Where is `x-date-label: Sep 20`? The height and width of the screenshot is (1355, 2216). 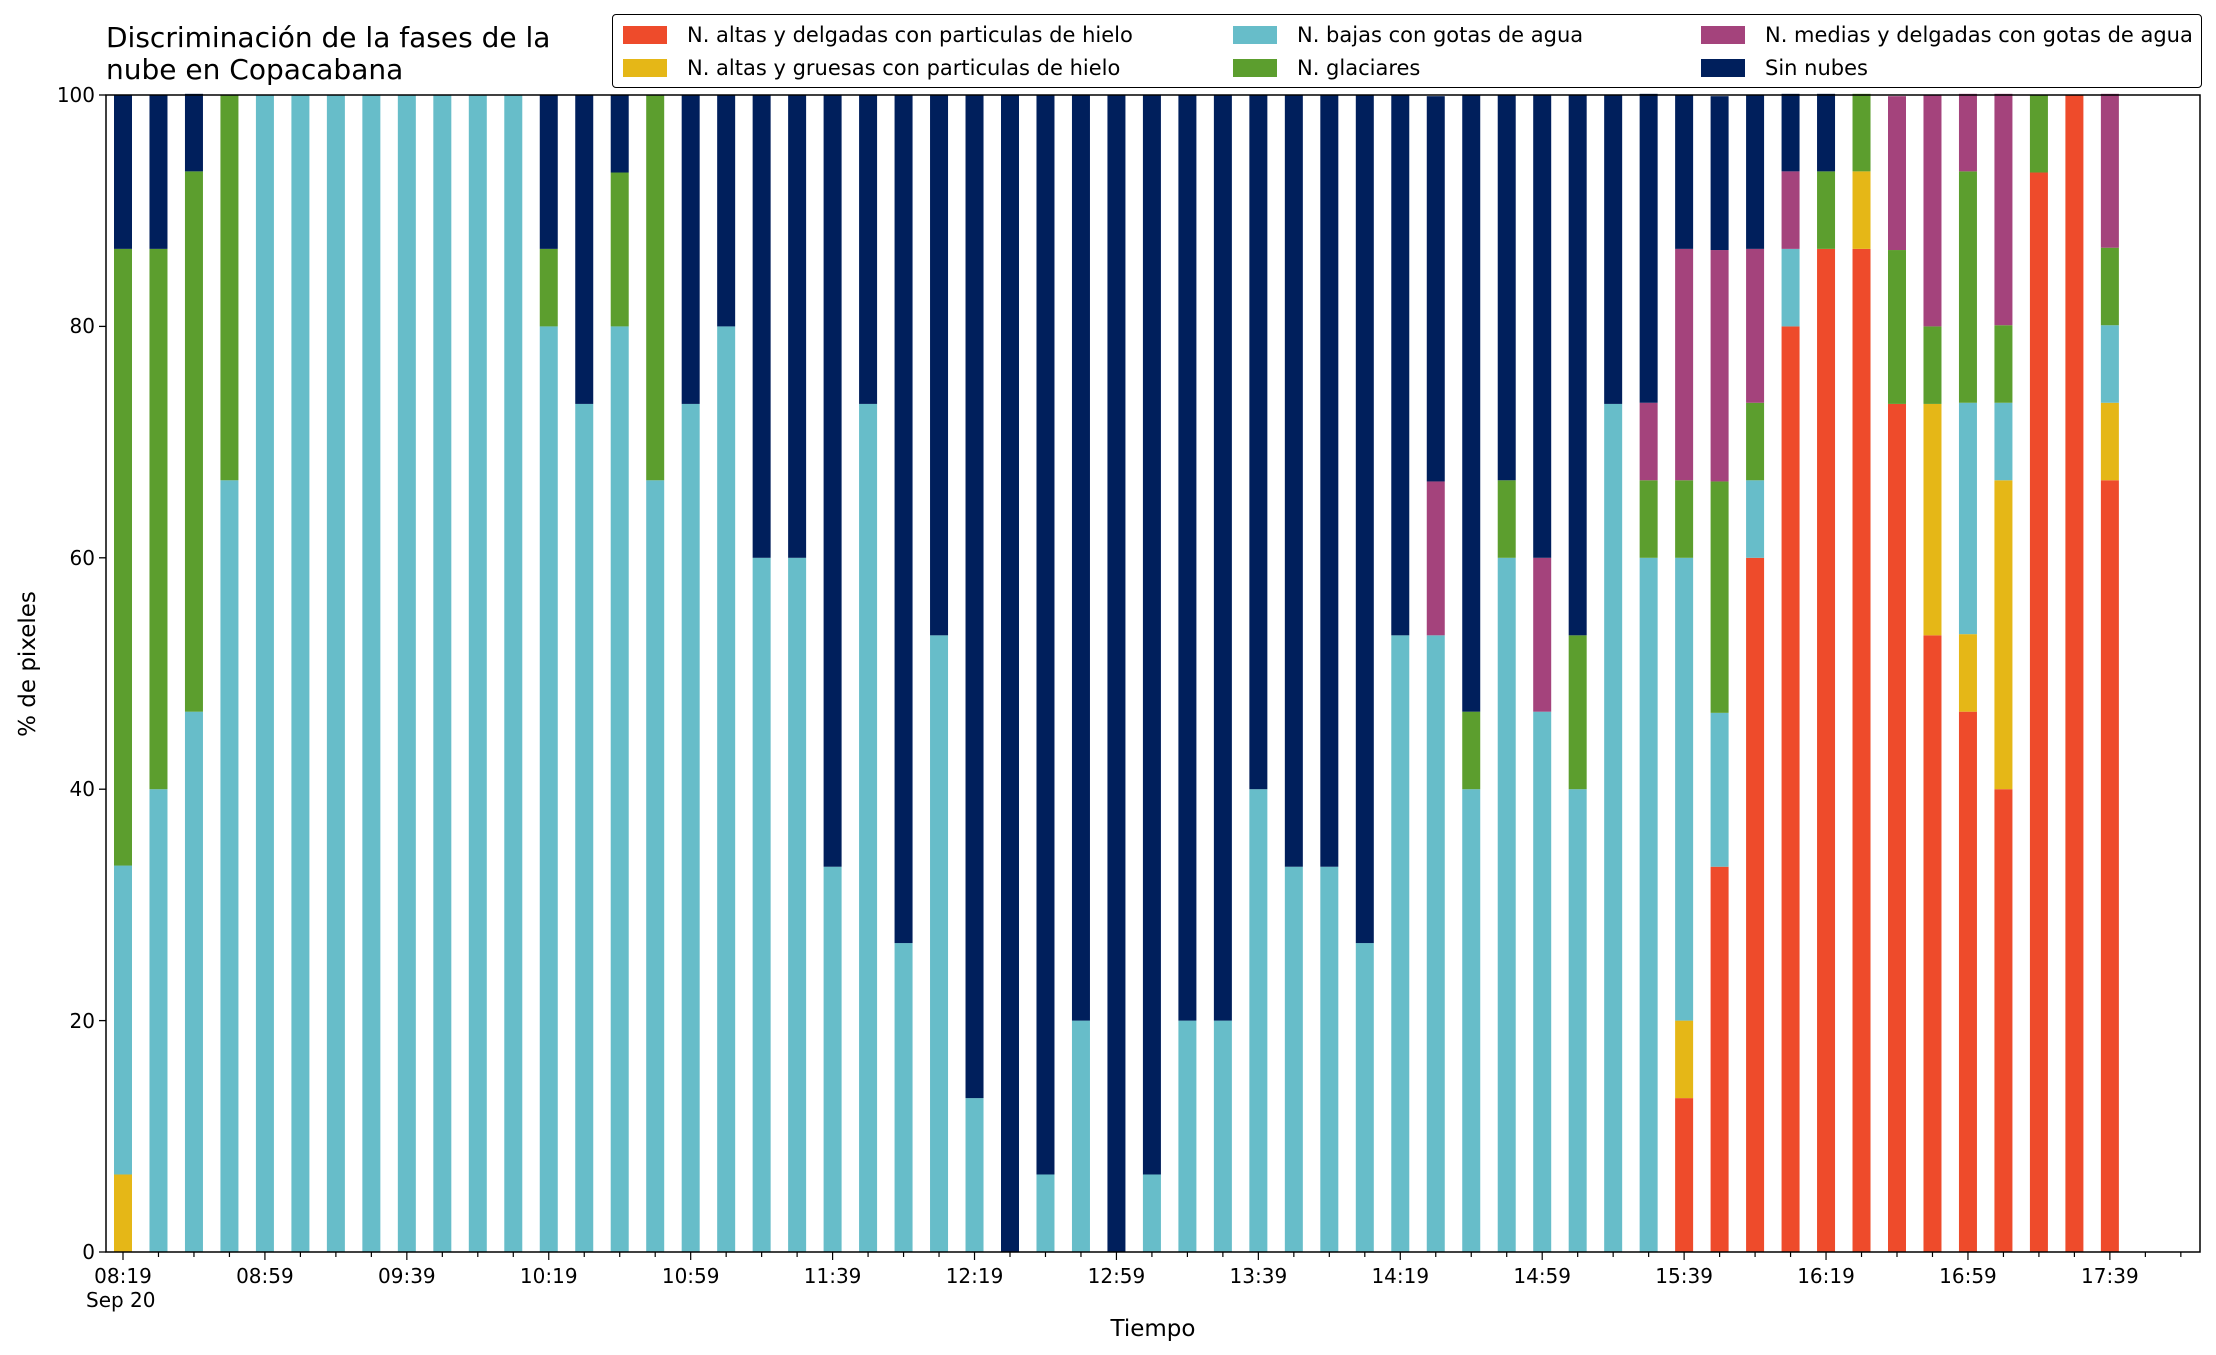 x-date-label: Sep 20 is located at coordinates (121, 1300).